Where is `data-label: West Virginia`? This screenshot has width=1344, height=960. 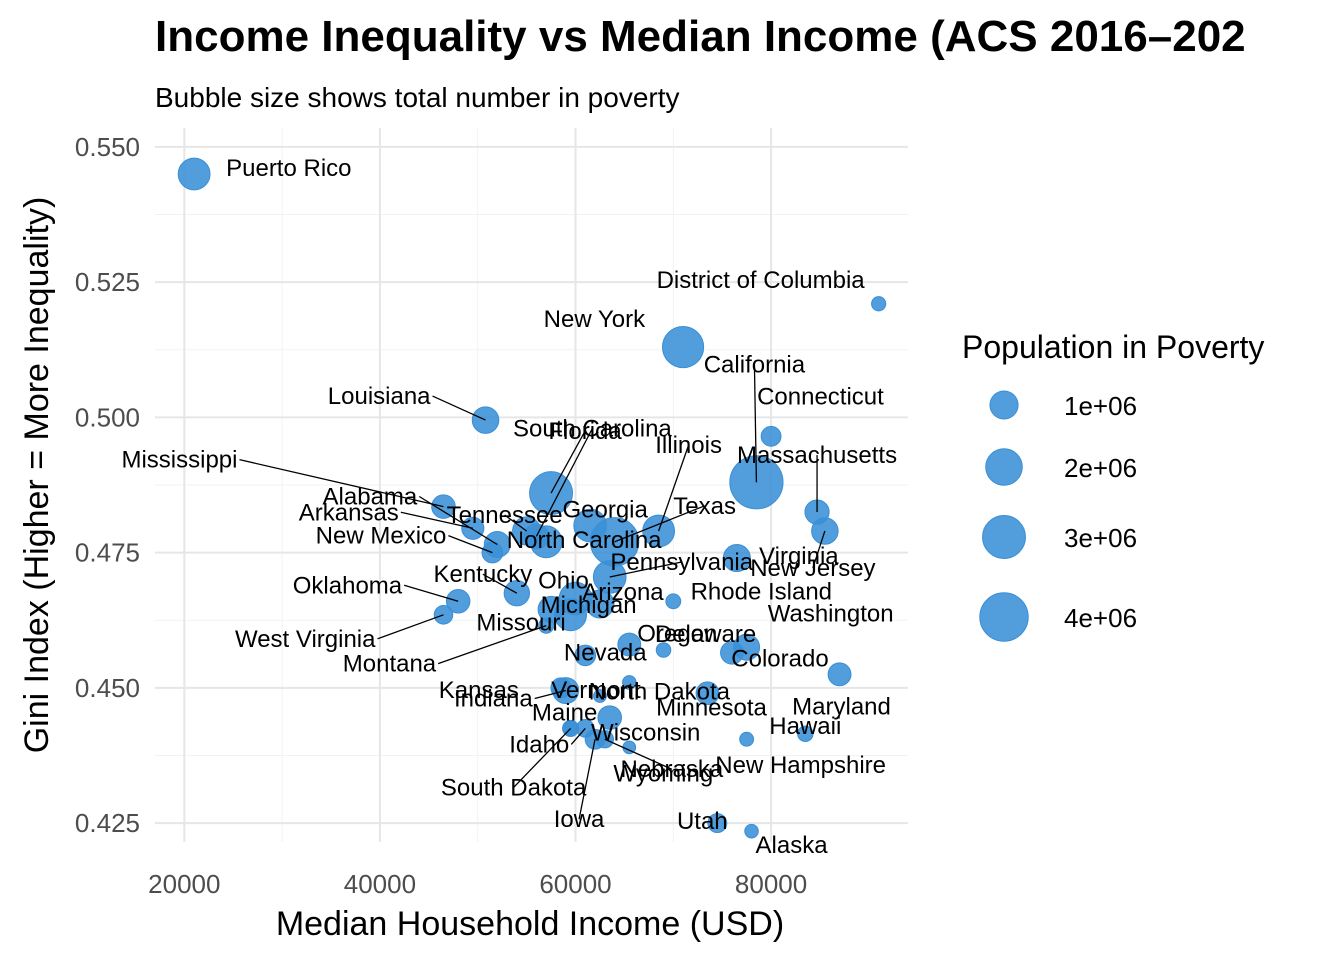 data-label: West Virginia is located at coordinates (305, 639).